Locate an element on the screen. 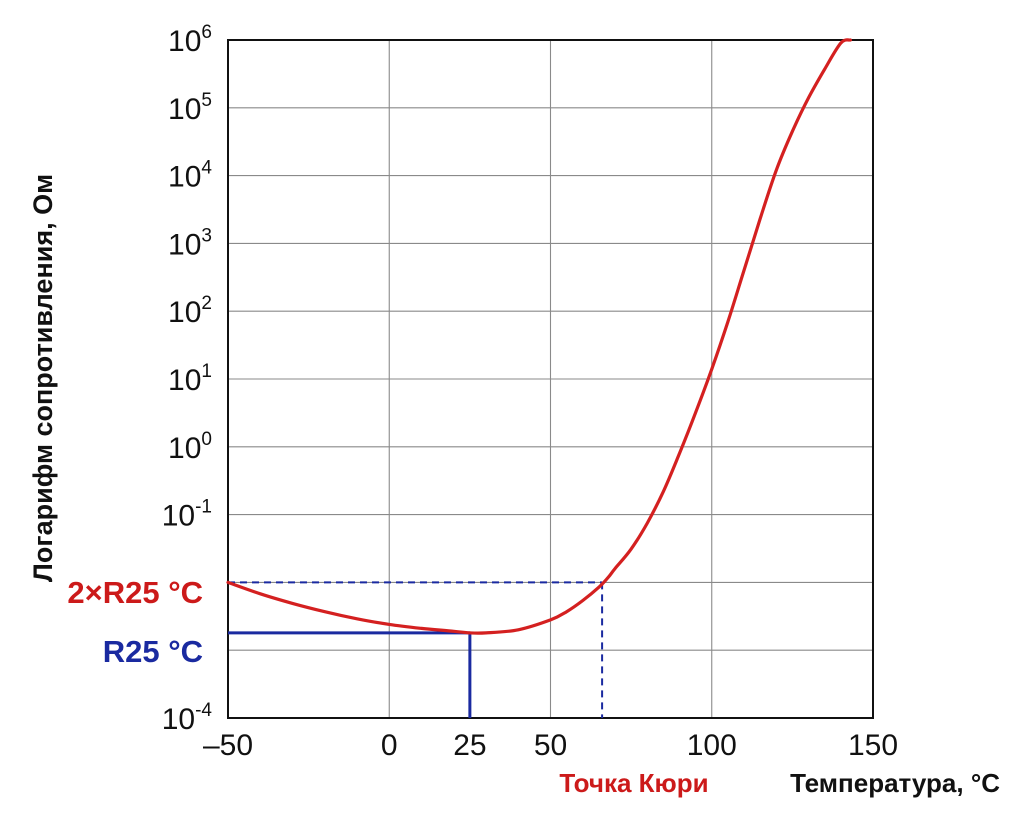  y-tick-label-1: 10⁵ is located at coordinates (190, 108).